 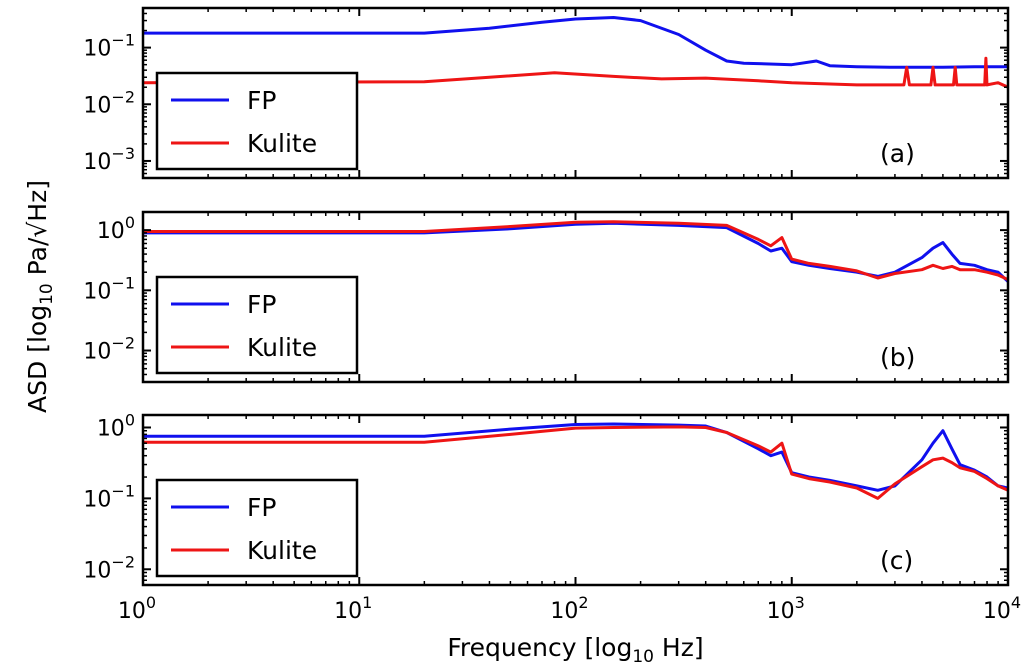 I want to click on y-axis-title: ASD [log10 Pa/√Hz], so click(x=40, y=296).